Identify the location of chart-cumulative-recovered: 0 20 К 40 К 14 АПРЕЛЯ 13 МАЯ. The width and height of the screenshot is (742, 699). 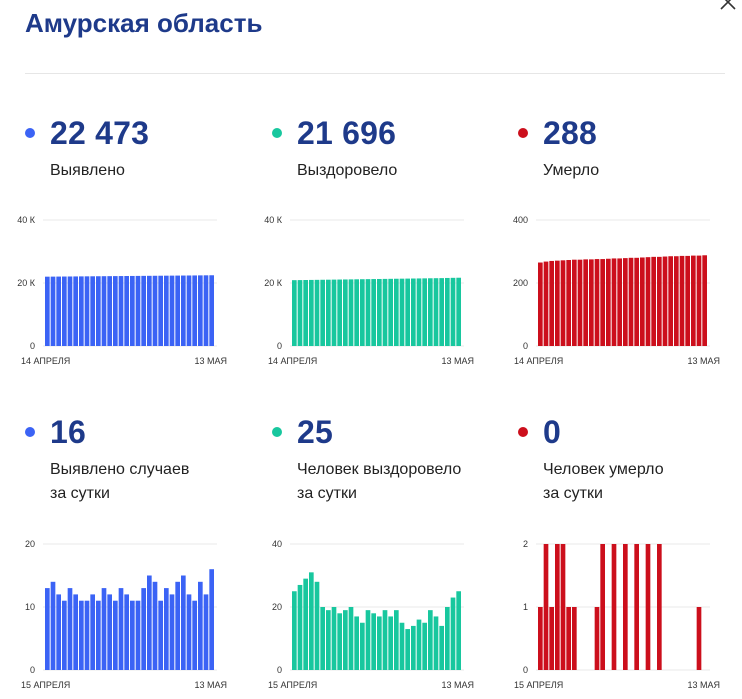
(369, 290).